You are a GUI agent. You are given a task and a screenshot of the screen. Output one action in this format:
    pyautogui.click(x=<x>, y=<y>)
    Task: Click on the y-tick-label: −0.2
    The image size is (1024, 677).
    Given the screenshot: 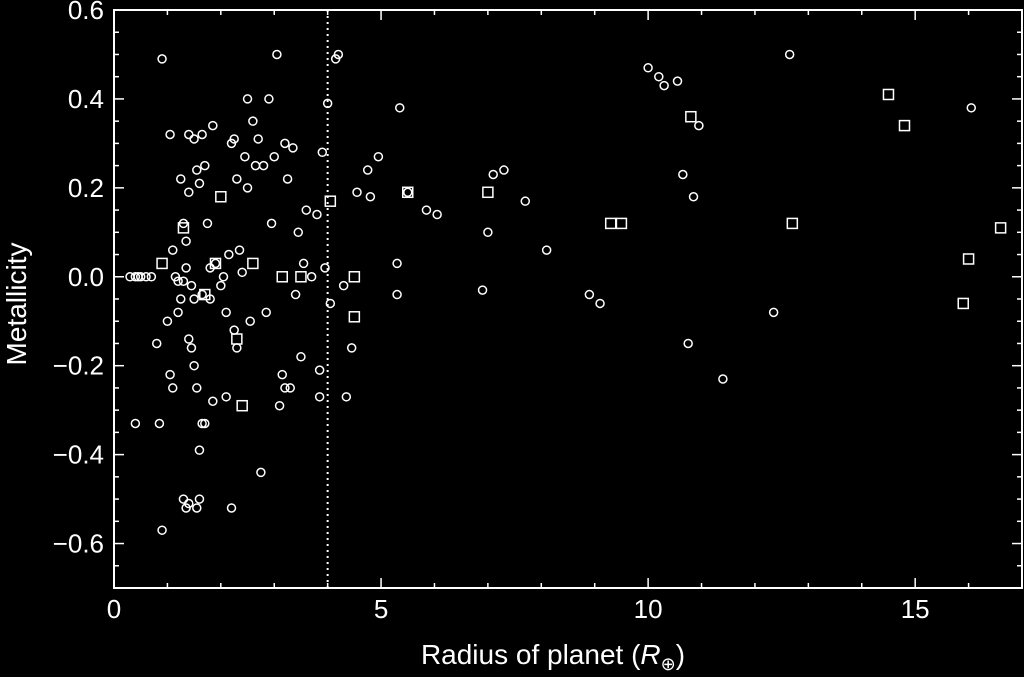 What is the action you would take?
    pyautogui.click(x=78, y=366)
    